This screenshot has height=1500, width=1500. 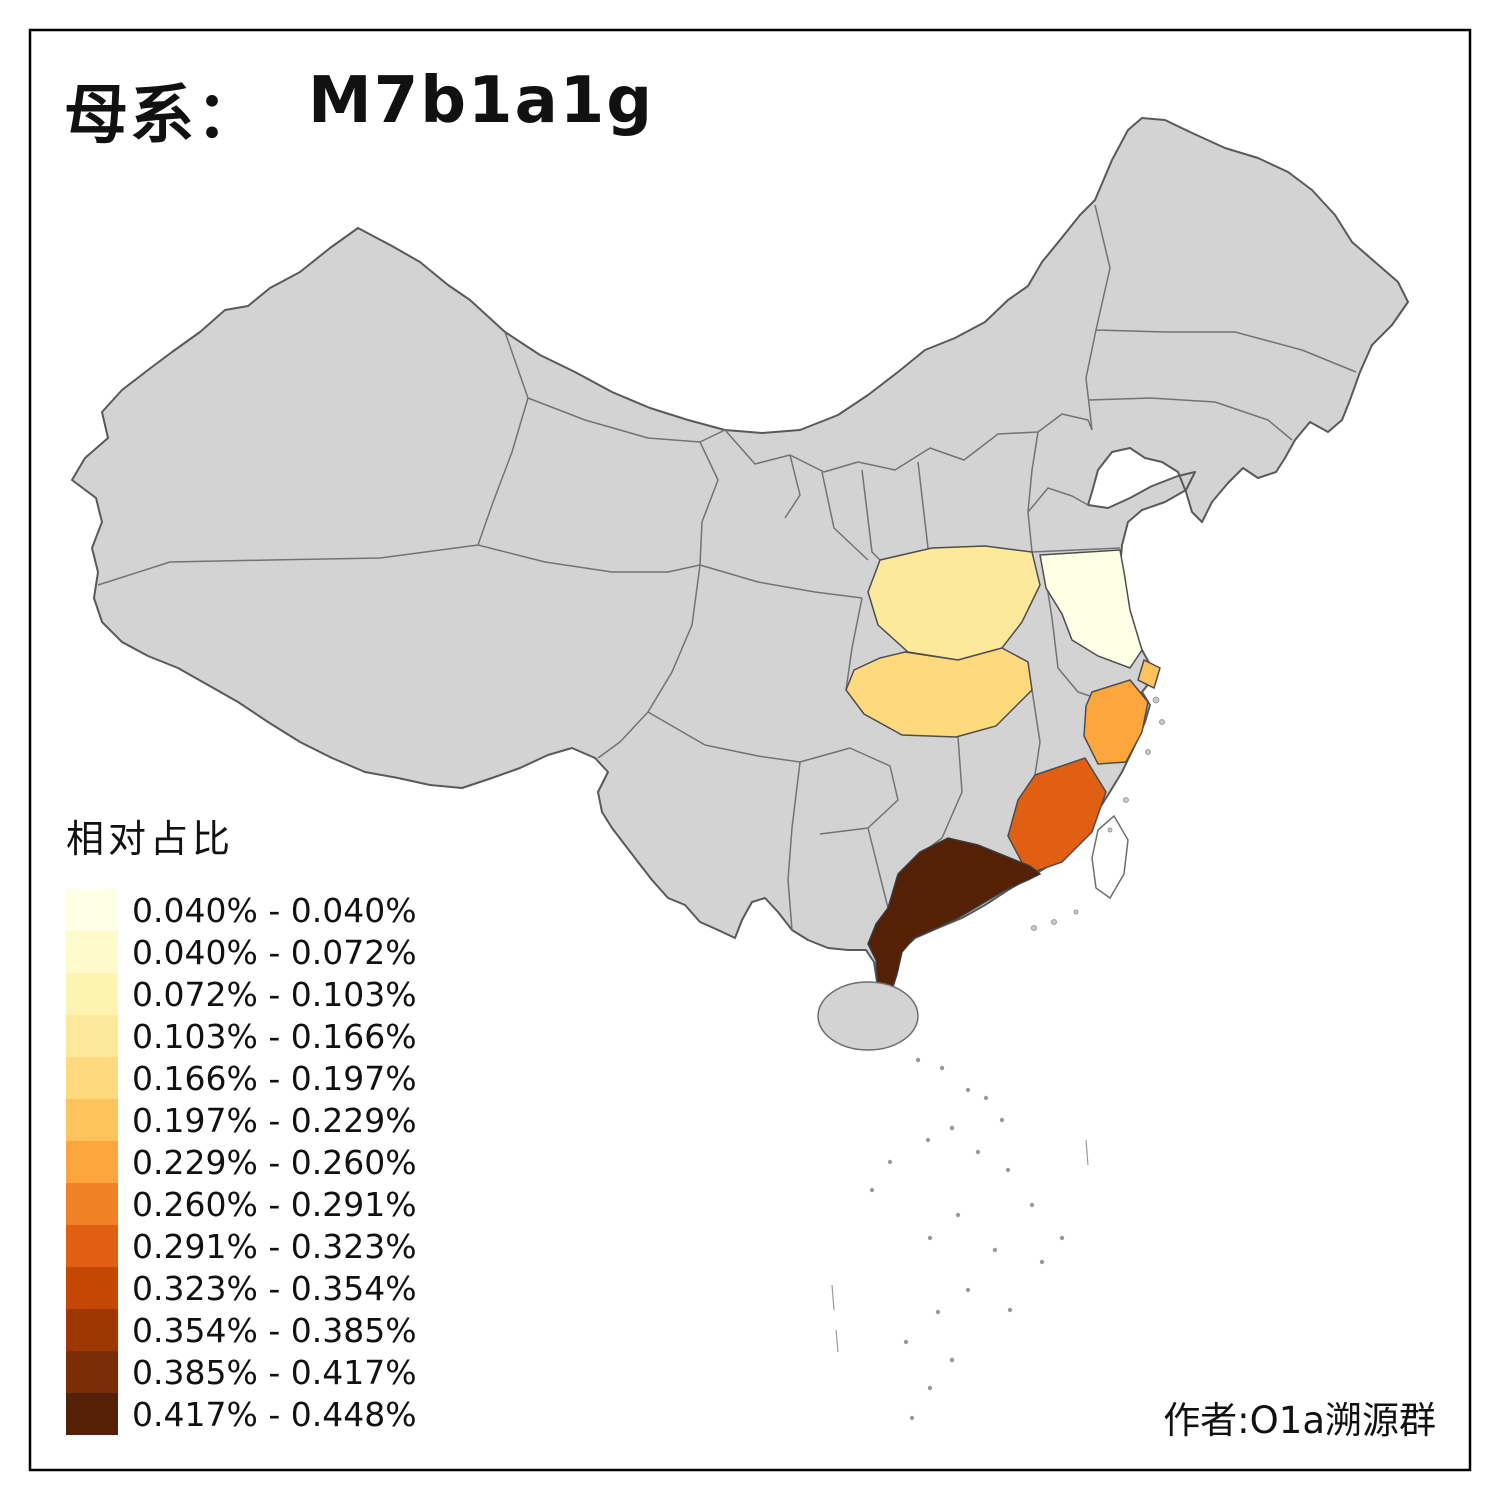 I want to click on legend-row: 0.197% - 0.229%, so click(x=241, y=1120).